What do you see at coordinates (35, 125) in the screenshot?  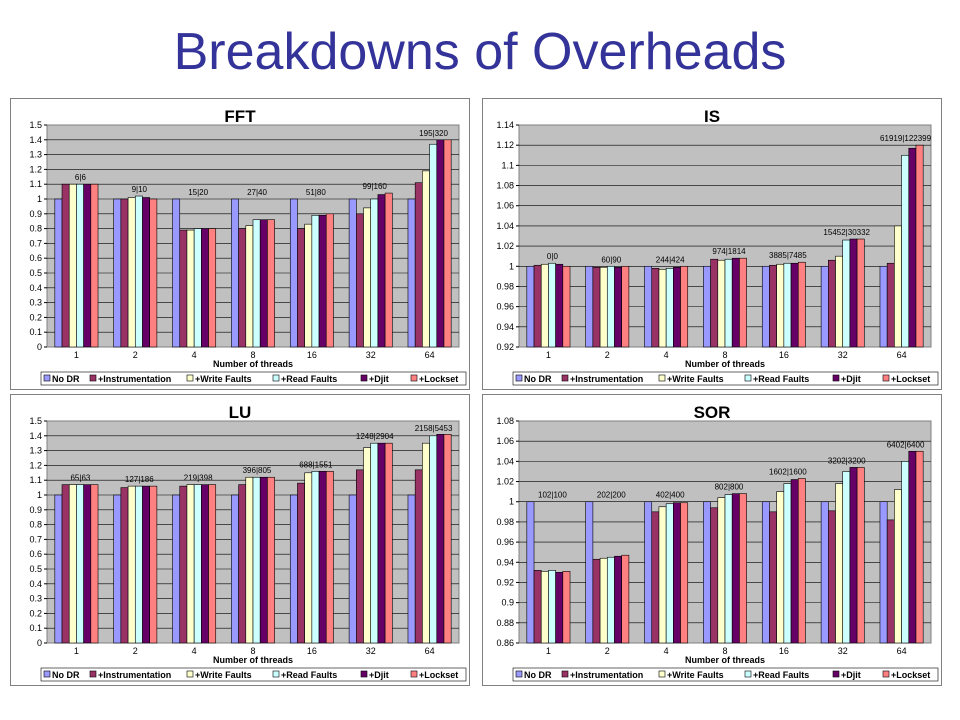 I see `y-tick-label: 1.5` at bounding box center [35, 125].